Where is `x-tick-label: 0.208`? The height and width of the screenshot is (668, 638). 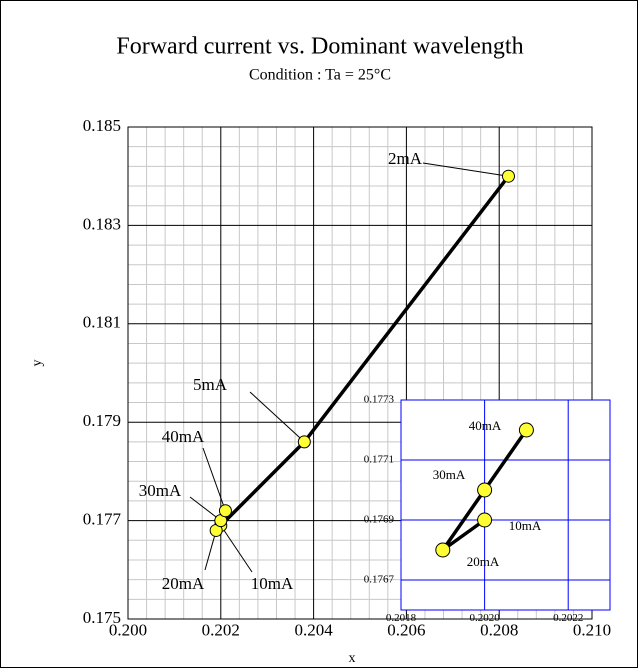
x-tick-label: 0.208 is located at coordinates (499, 630).